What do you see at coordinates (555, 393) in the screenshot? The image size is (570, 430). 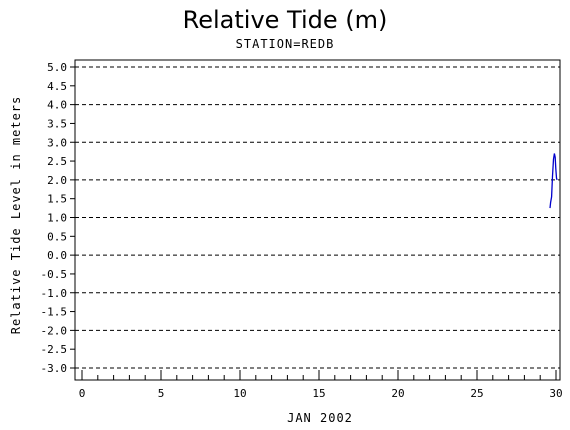 I see `x-tick-label: 30` at bounding box center [555, 393].